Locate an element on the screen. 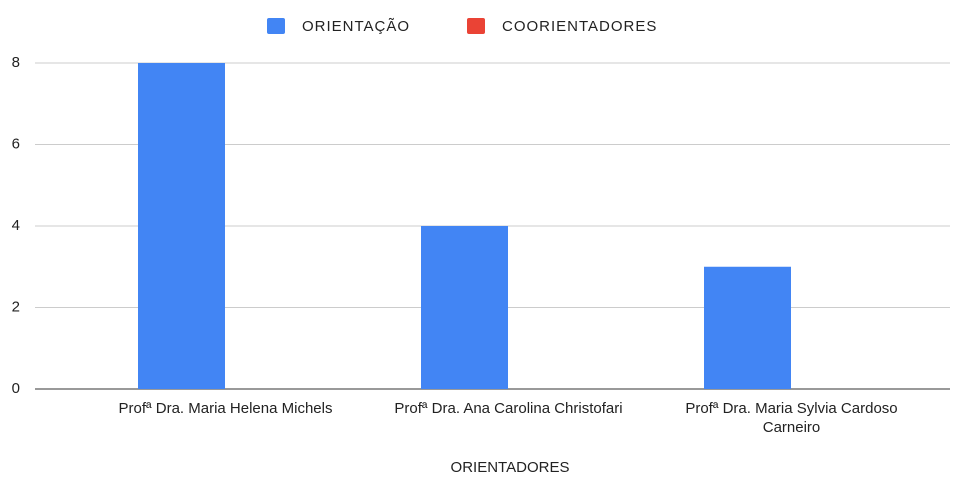 The height and width of the screenshot is (477, 972). x-tick-label: Profª Dra. Maria Sylvia Cardoso Carneiro is located at coordinates (791, 418).